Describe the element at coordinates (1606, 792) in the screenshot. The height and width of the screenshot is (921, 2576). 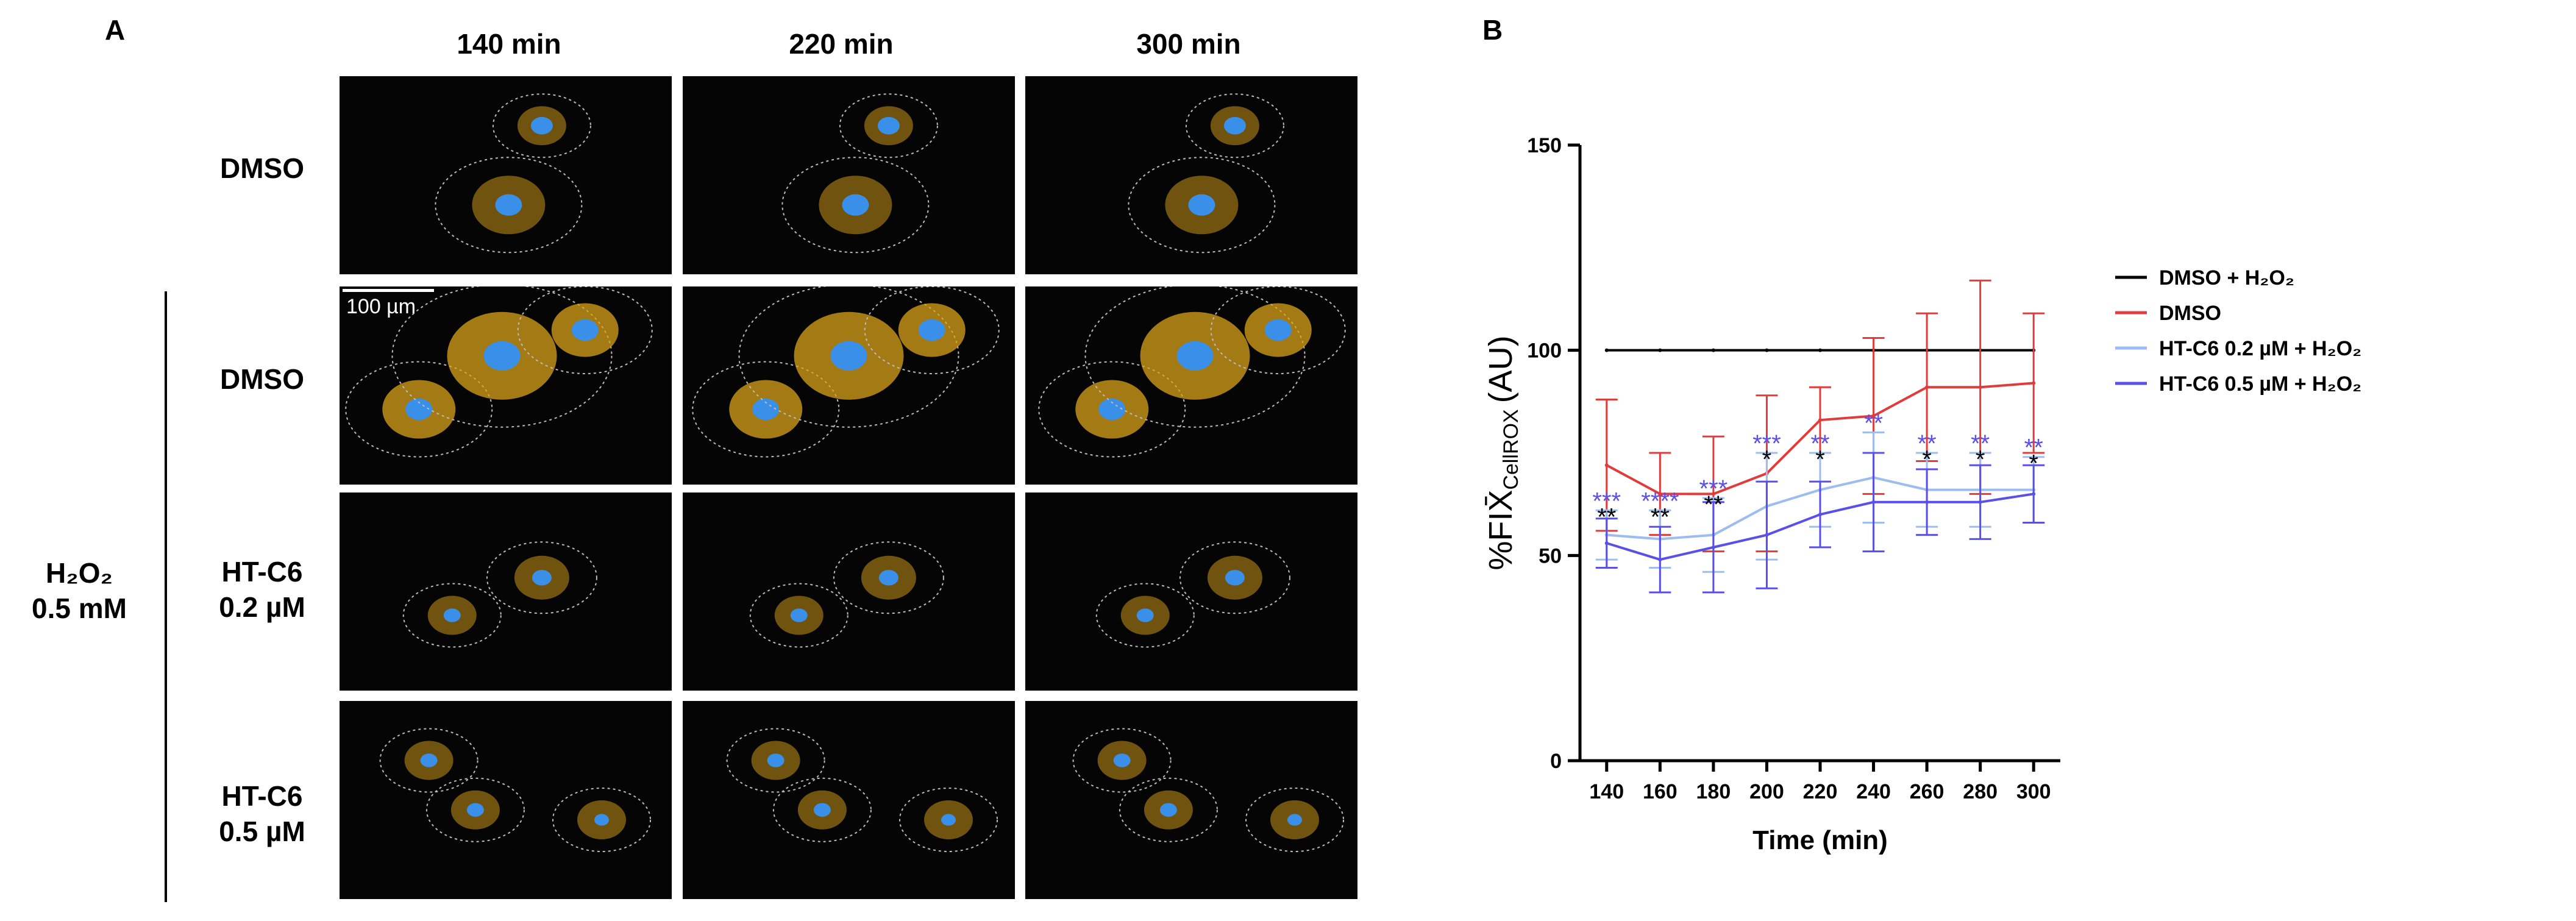
I see `x-tick-label: 140` at that location.